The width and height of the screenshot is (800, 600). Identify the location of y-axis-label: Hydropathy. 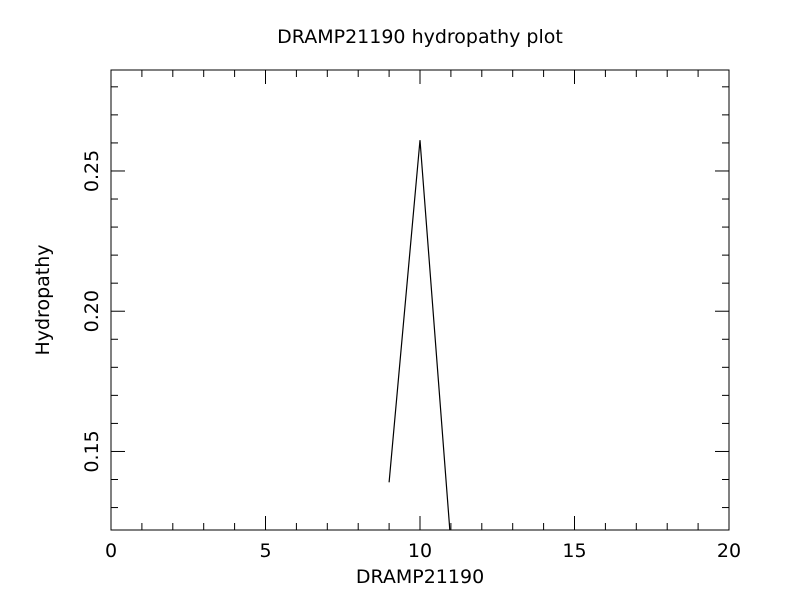
(43, 299).